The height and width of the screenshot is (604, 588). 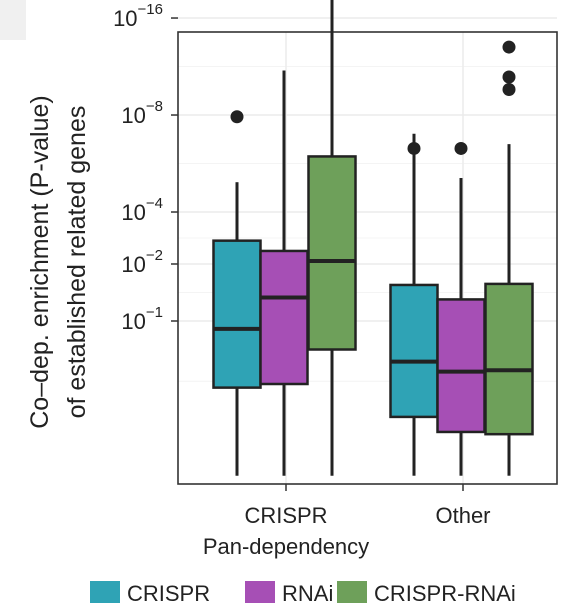 What do you see at coordinates (347, 521) in the screenshot?
I see `x-axis-ticks: CRISPR Pan-dependency Other` at bounding box center [347, 521].